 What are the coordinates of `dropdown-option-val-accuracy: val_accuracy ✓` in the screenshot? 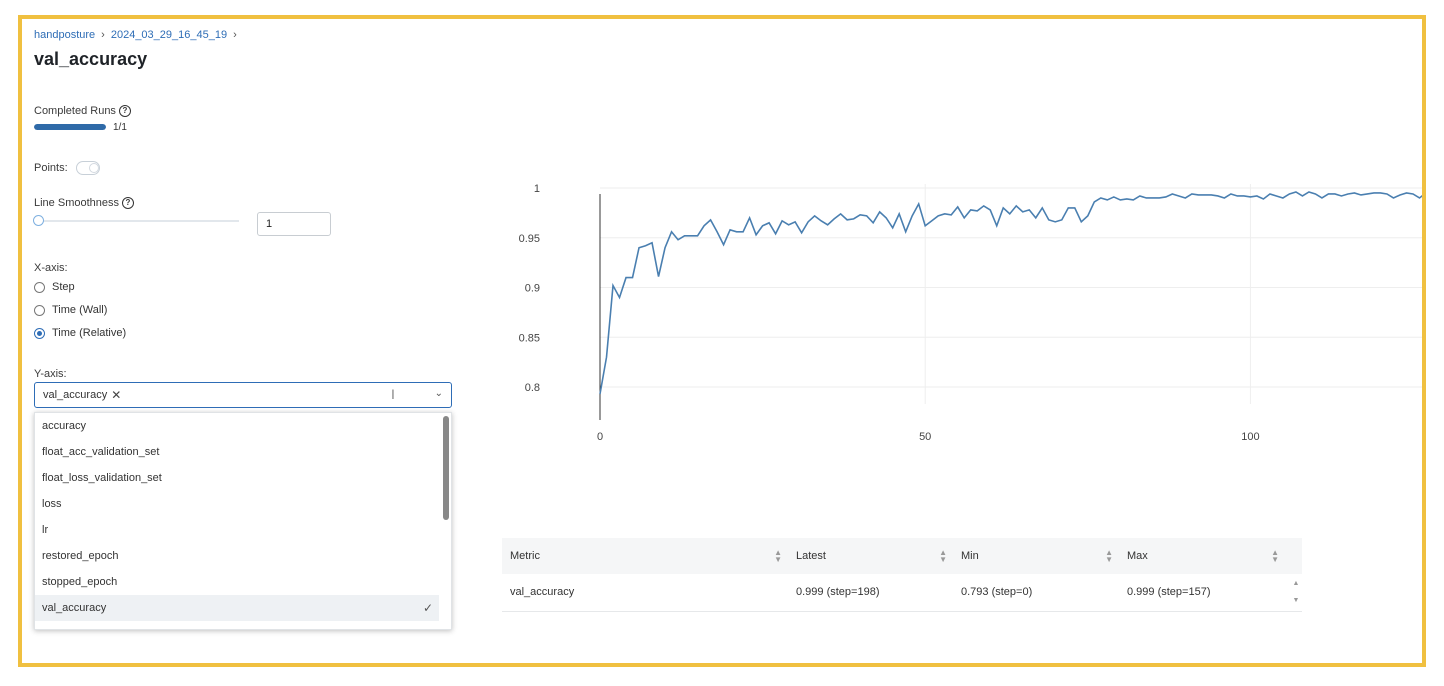 It's located at (237, 608).